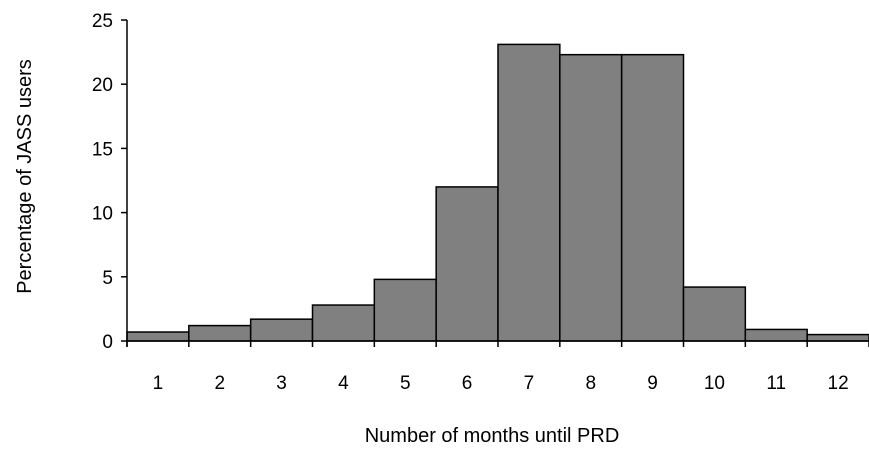 This screenshot has width=869, height=449. I want to click on y-ticks-layer: 0 5 10 15 20 25, so click(109, 182).